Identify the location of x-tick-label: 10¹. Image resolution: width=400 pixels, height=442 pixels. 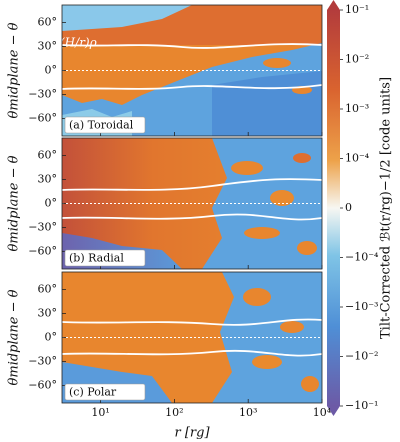
(100, 412).